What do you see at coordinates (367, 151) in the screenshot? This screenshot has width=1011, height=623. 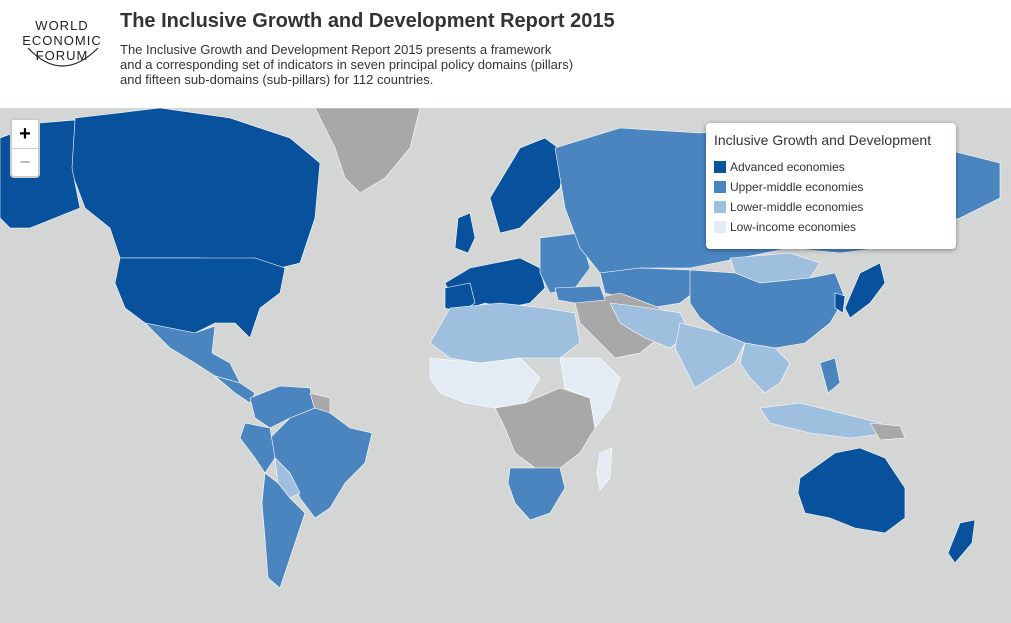 I see `country-greenland` at bounding box center [367, 151].